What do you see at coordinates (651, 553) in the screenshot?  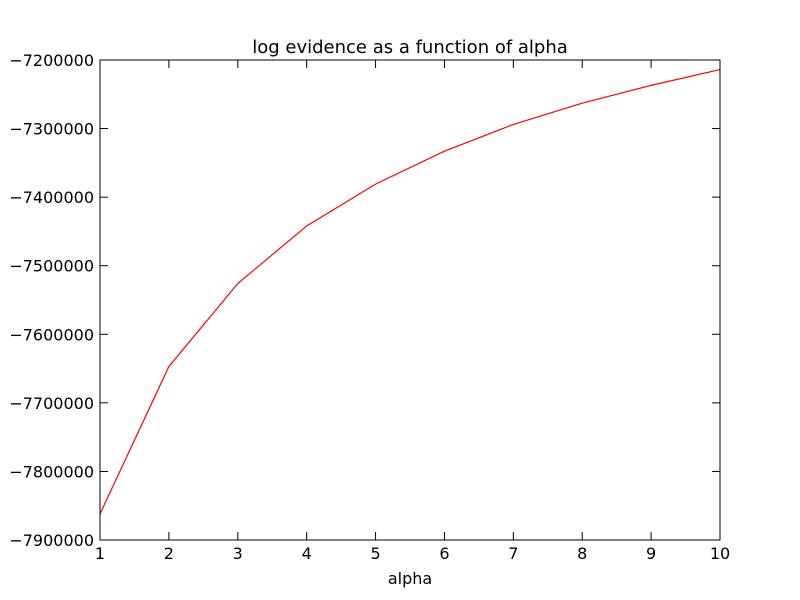 I see `x-tick-label: 9` at bounding box center [651, 553].